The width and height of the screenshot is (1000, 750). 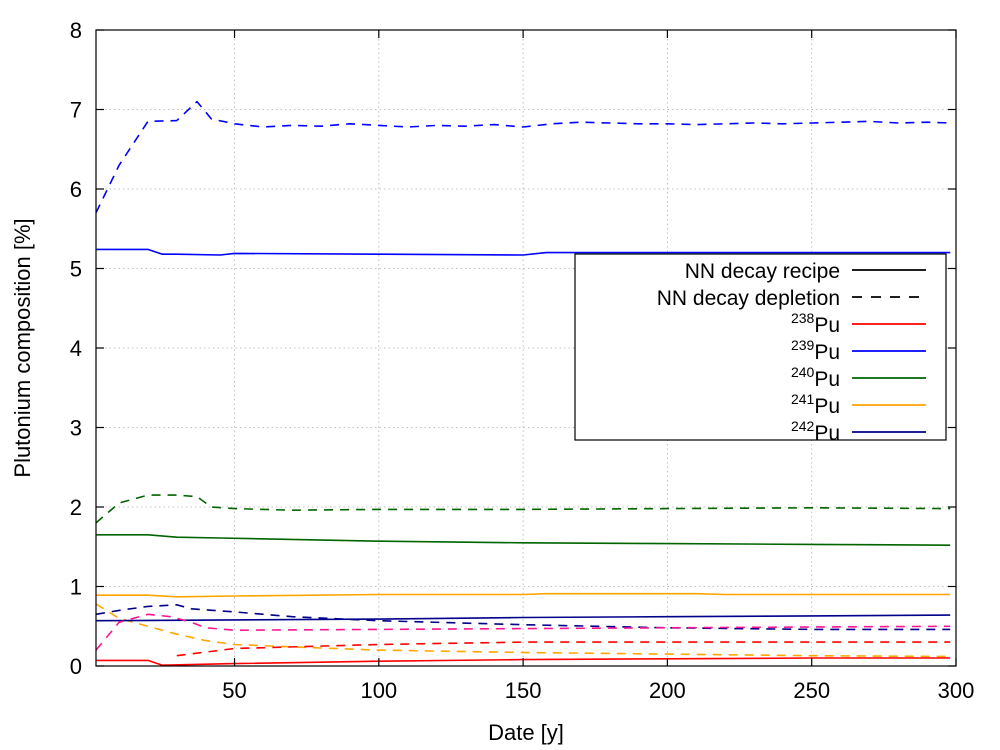 What do you see at coordinates (956, 690) in the screenshot?
I see `x-tick-label: 300` at bounding box center [956, 690].